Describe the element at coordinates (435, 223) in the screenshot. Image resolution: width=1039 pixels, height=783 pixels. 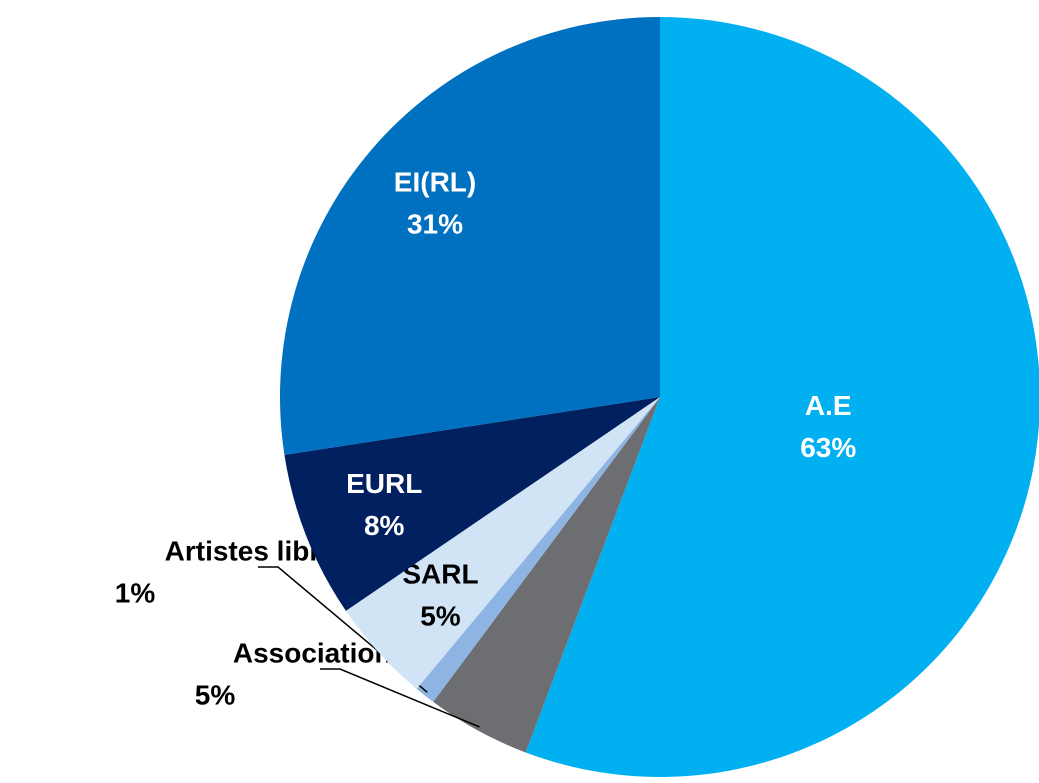
I see `slice-value-label: 31%` at that location.